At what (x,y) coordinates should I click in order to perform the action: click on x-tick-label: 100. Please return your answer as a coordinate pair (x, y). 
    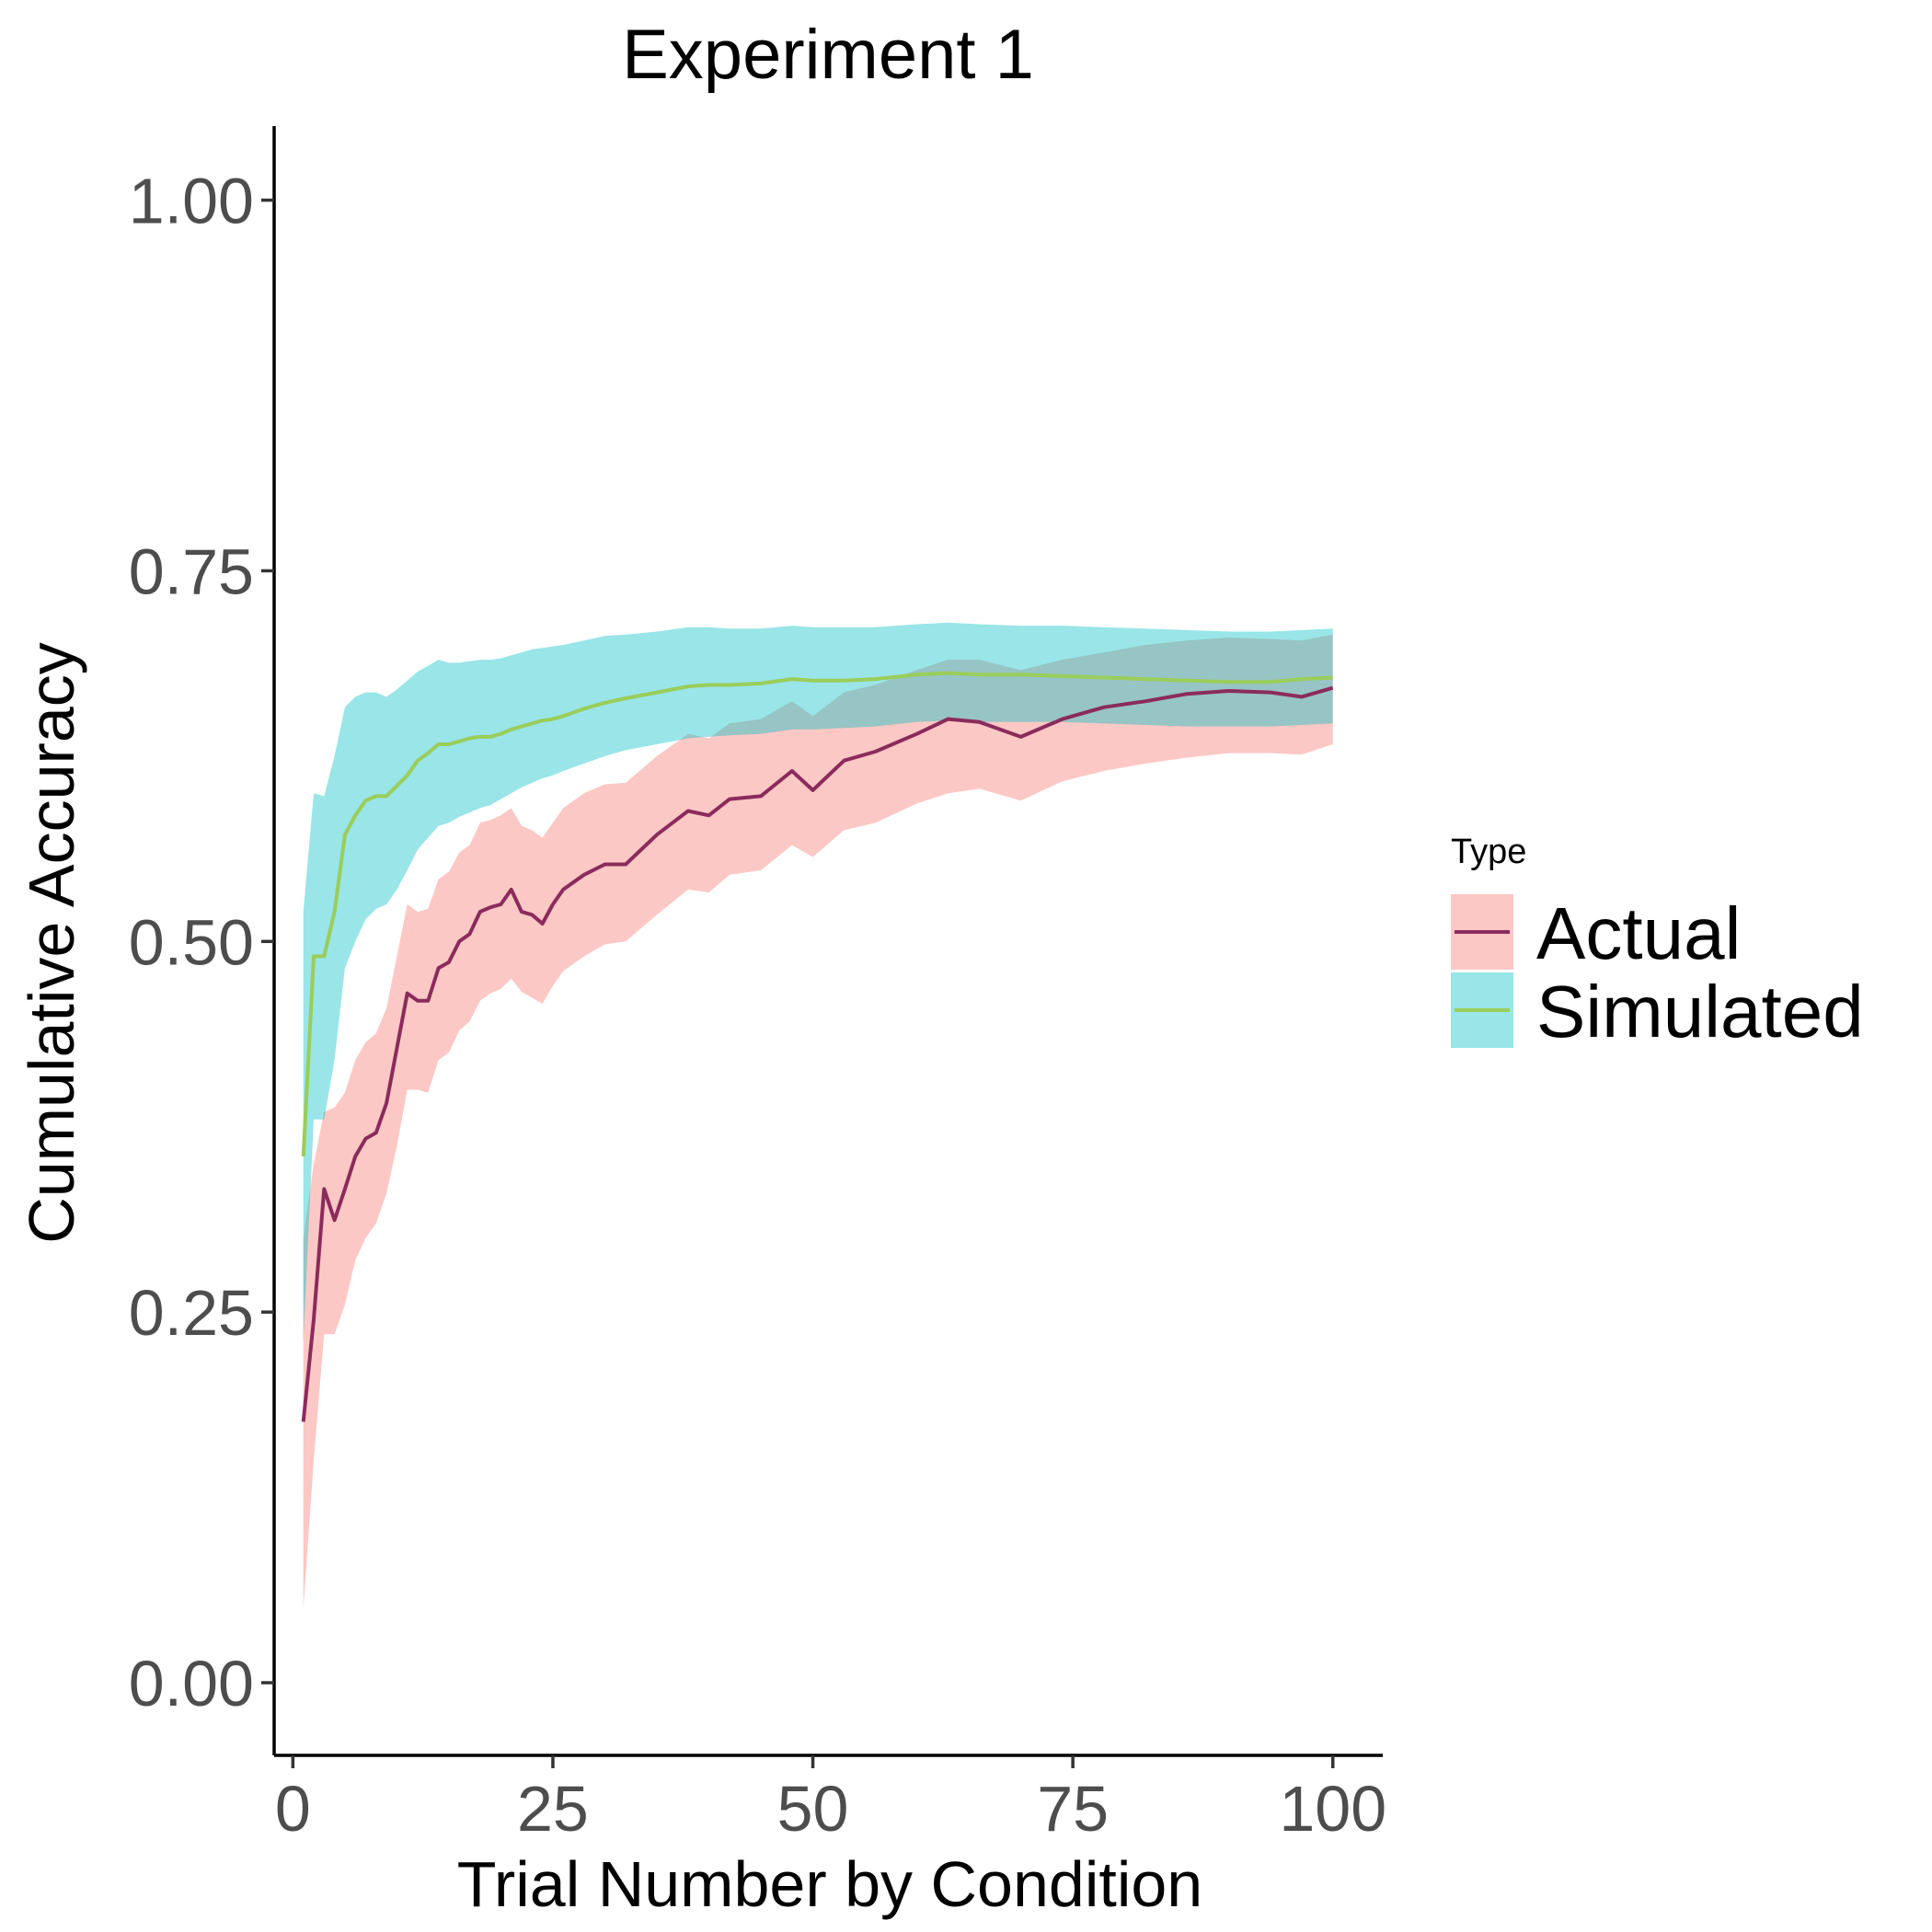
    Looking at the image, I should click on (1332, 1809).